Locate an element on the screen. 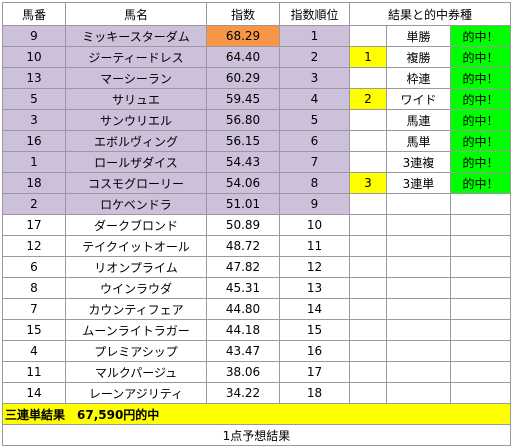  horse-name-cell: ジーティードレス is located at coordinates (136, 57).